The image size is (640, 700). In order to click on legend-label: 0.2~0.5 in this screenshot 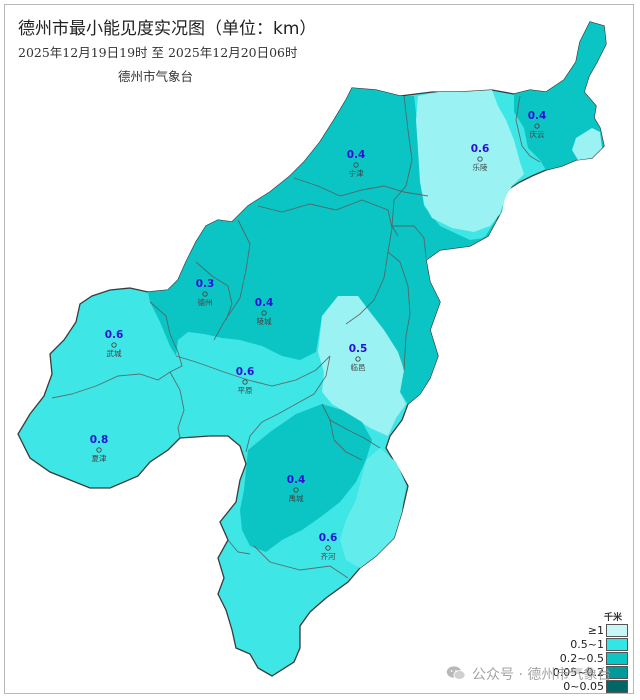, I will do `click(581, 658)`.